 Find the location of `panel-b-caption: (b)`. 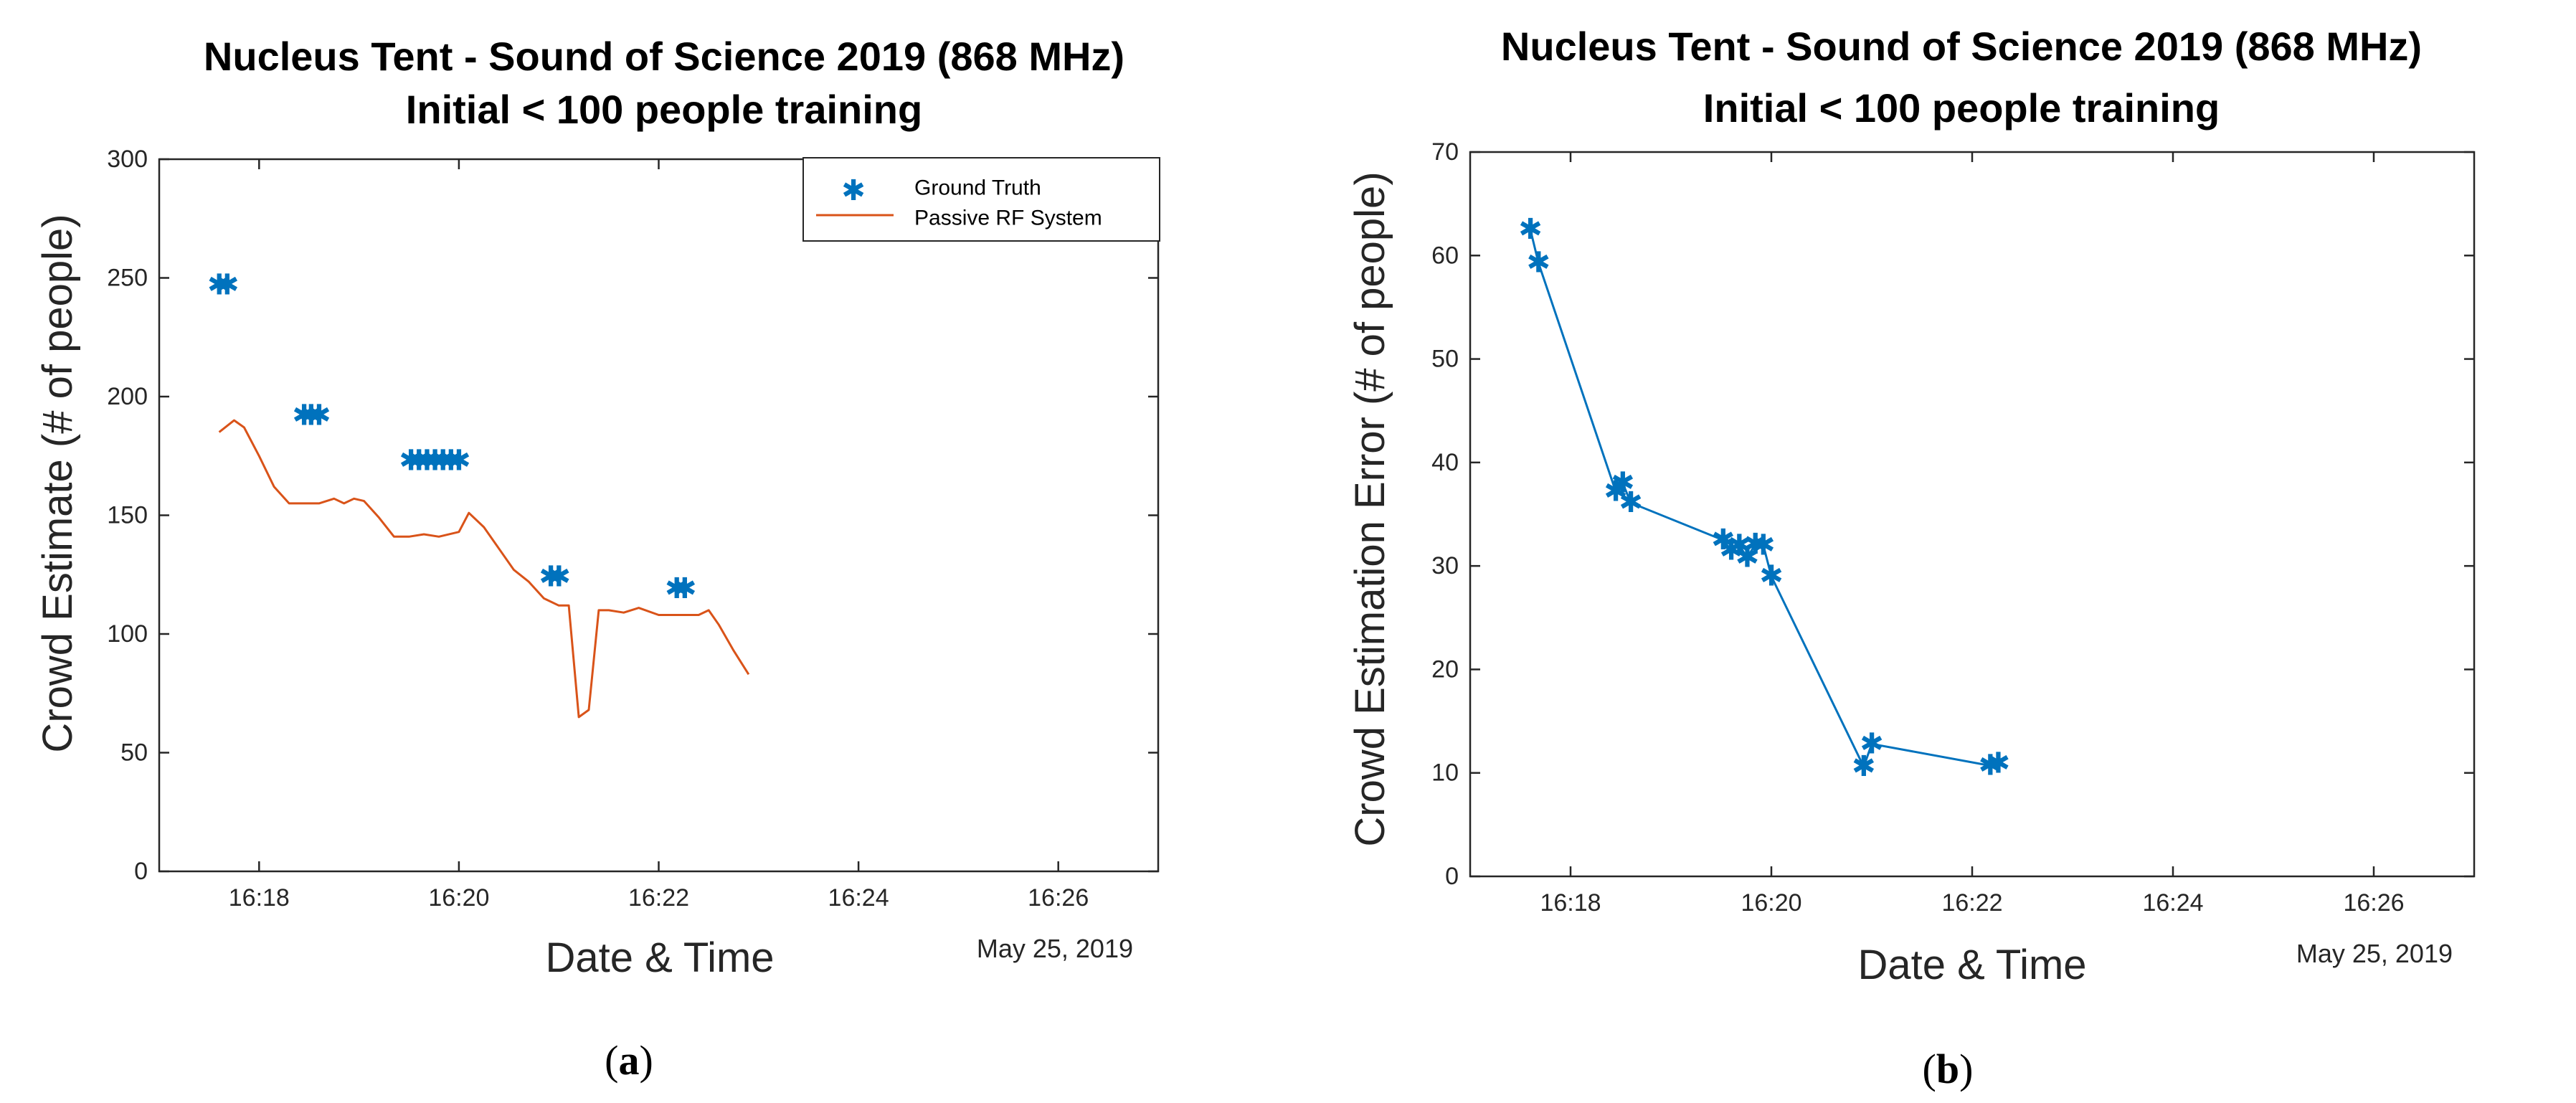

panel-b-caption: (b) is located at coordinates (1948, 1069).